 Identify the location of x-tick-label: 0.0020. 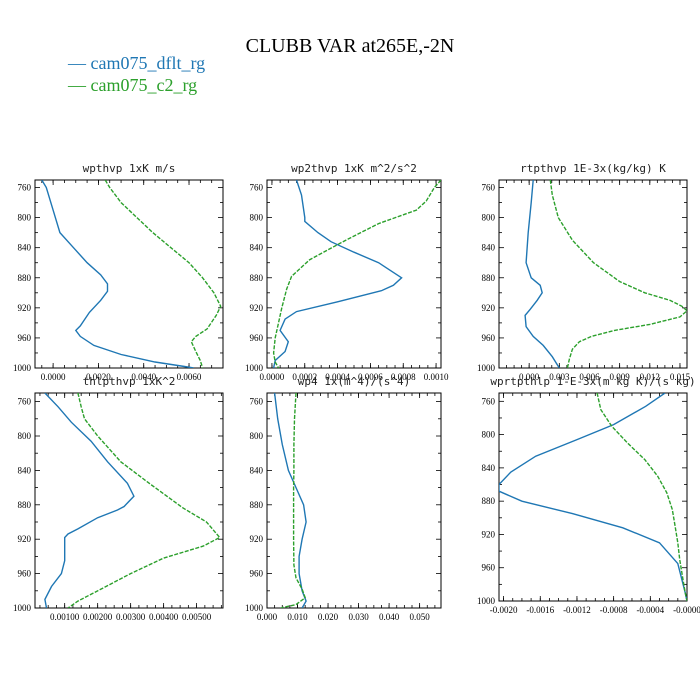
(98, 377).